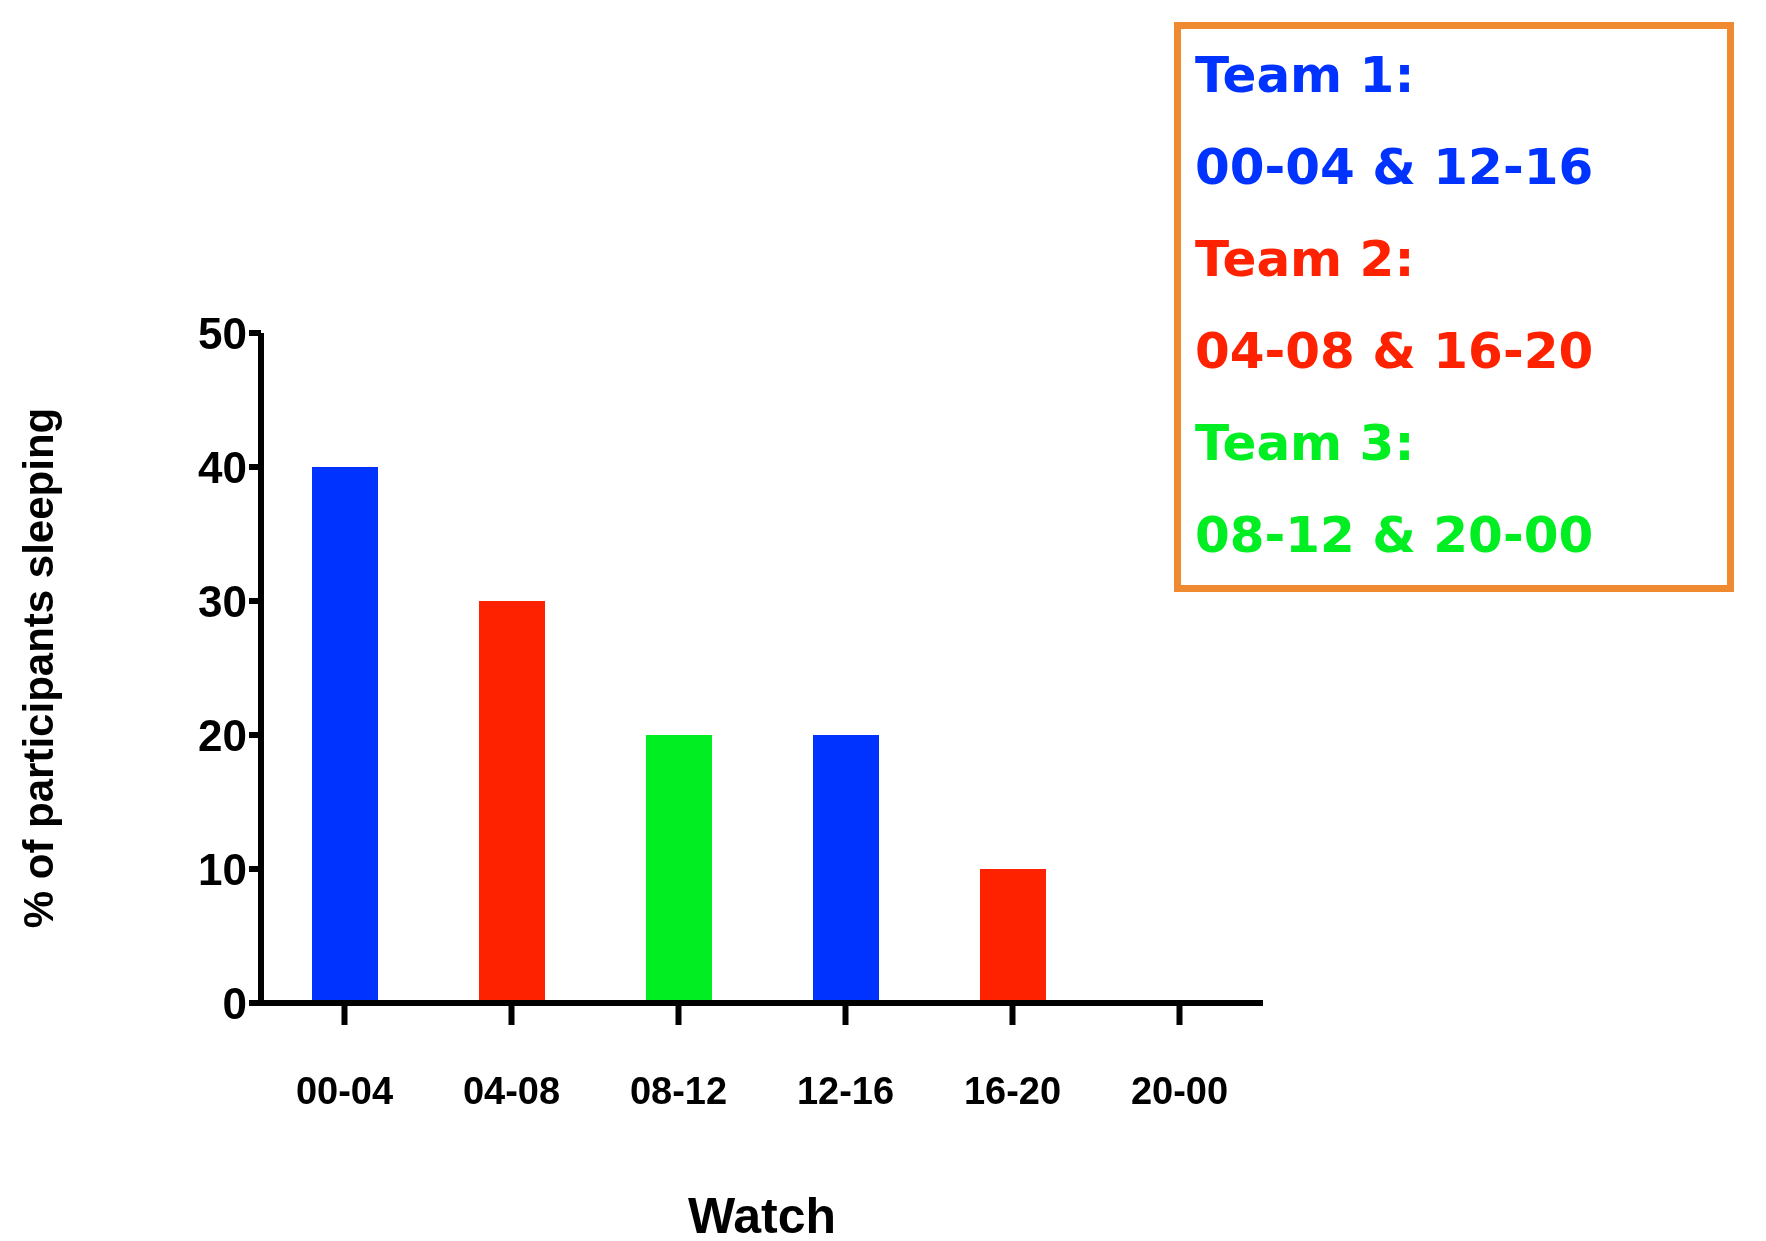 Image resolution: width=1766 pixels, height=1241 pixels. I want to click on y-tick-label: 40, so click(222, 467).